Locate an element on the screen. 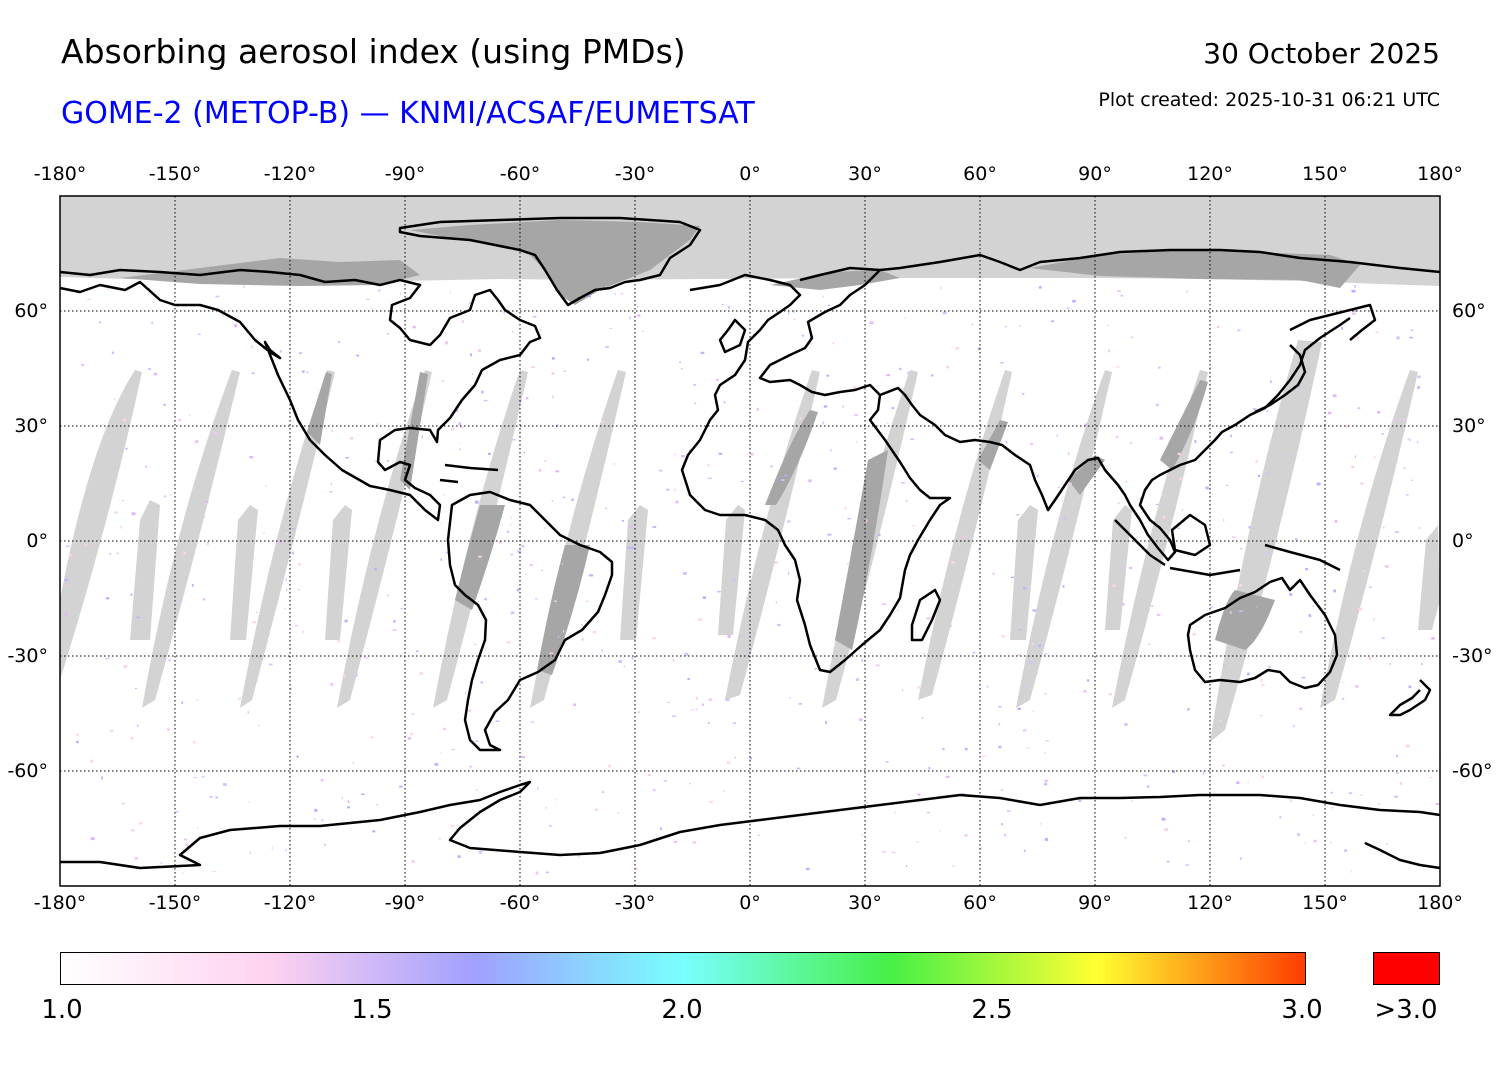  colorbar-label-1.0: 1.0 is located at coordinates (62, 1010).